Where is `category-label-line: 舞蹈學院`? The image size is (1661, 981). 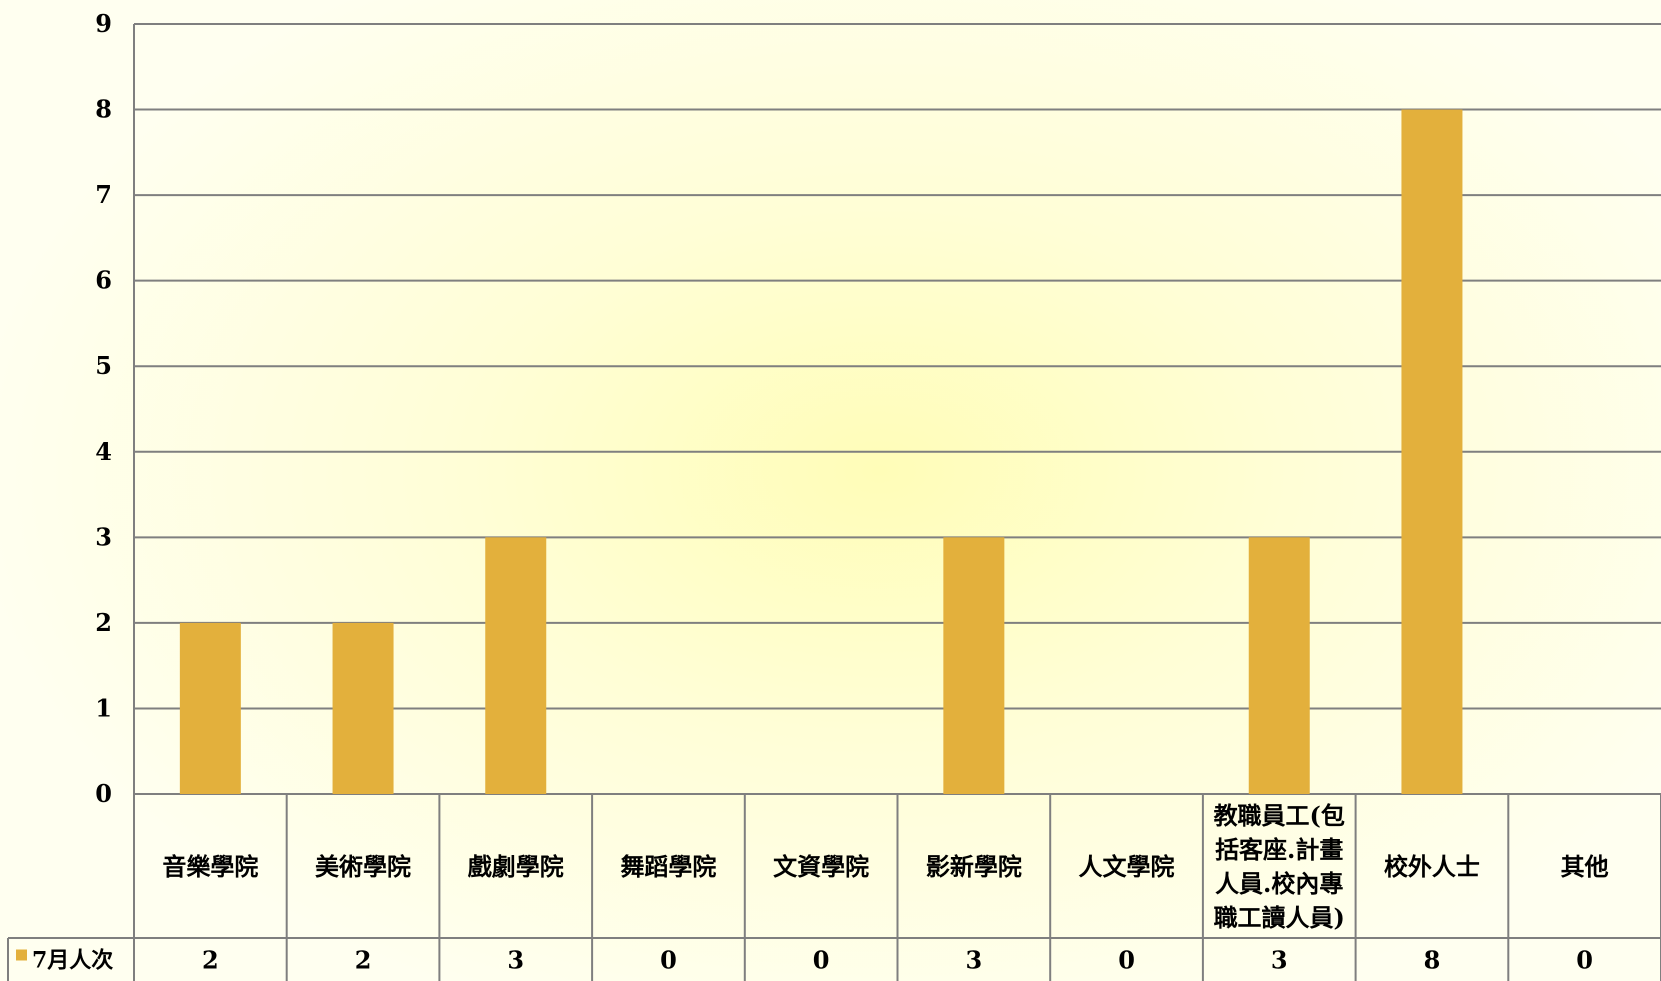
category-label-line: 舞蹈學院 is located at coordinates (668, 866).